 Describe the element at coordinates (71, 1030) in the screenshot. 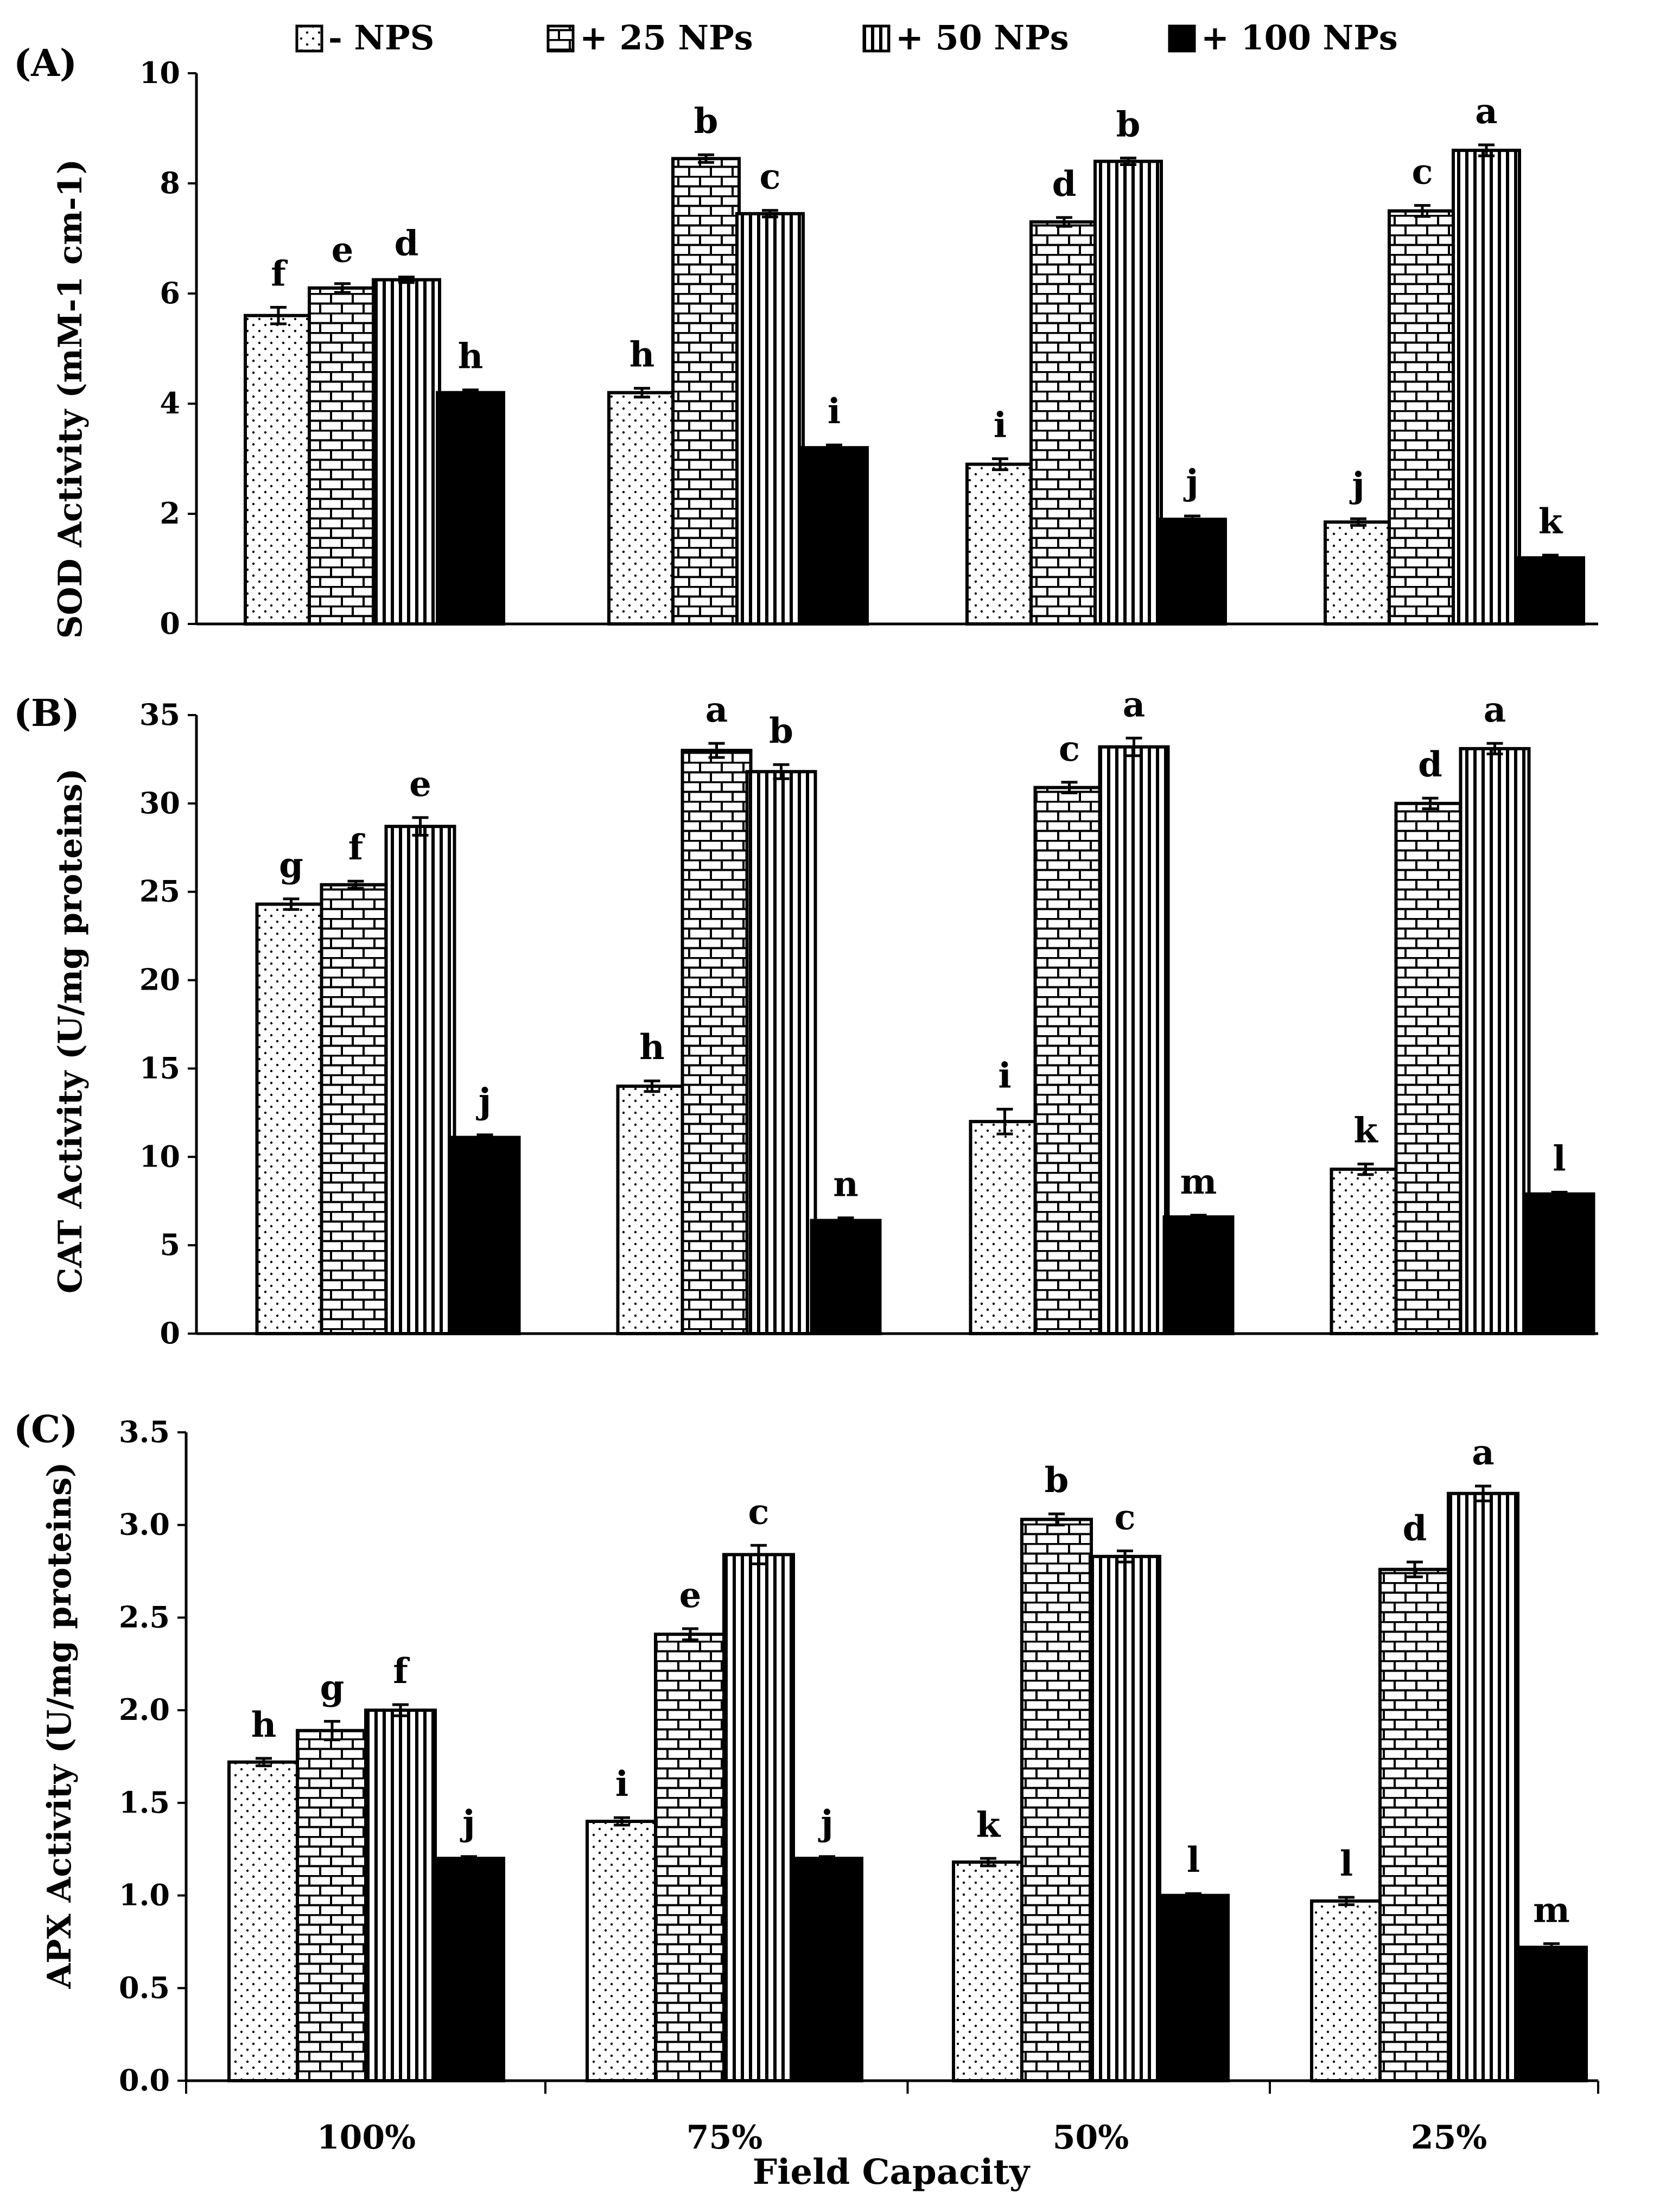

I see `y-axis-label: CAT Activity (U/mg proteins)` at that location.